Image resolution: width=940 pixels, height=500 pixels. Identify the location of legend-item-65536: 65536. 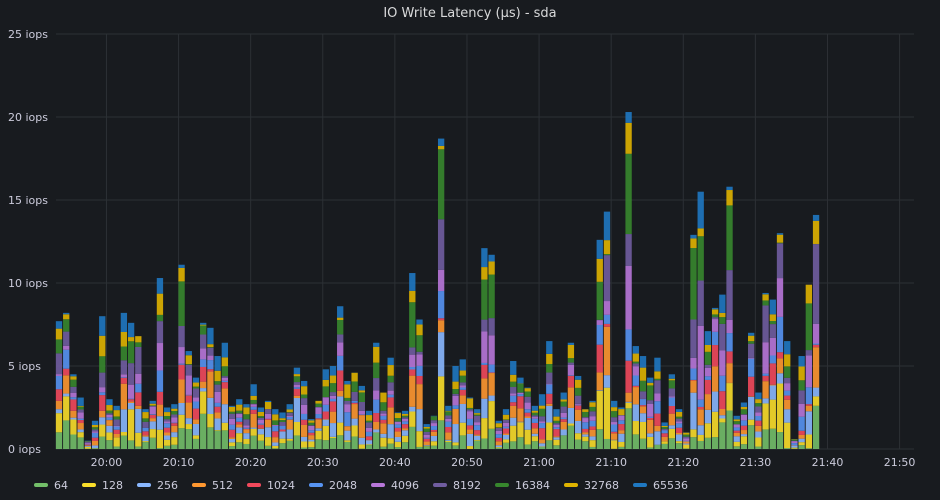
(660, 485).